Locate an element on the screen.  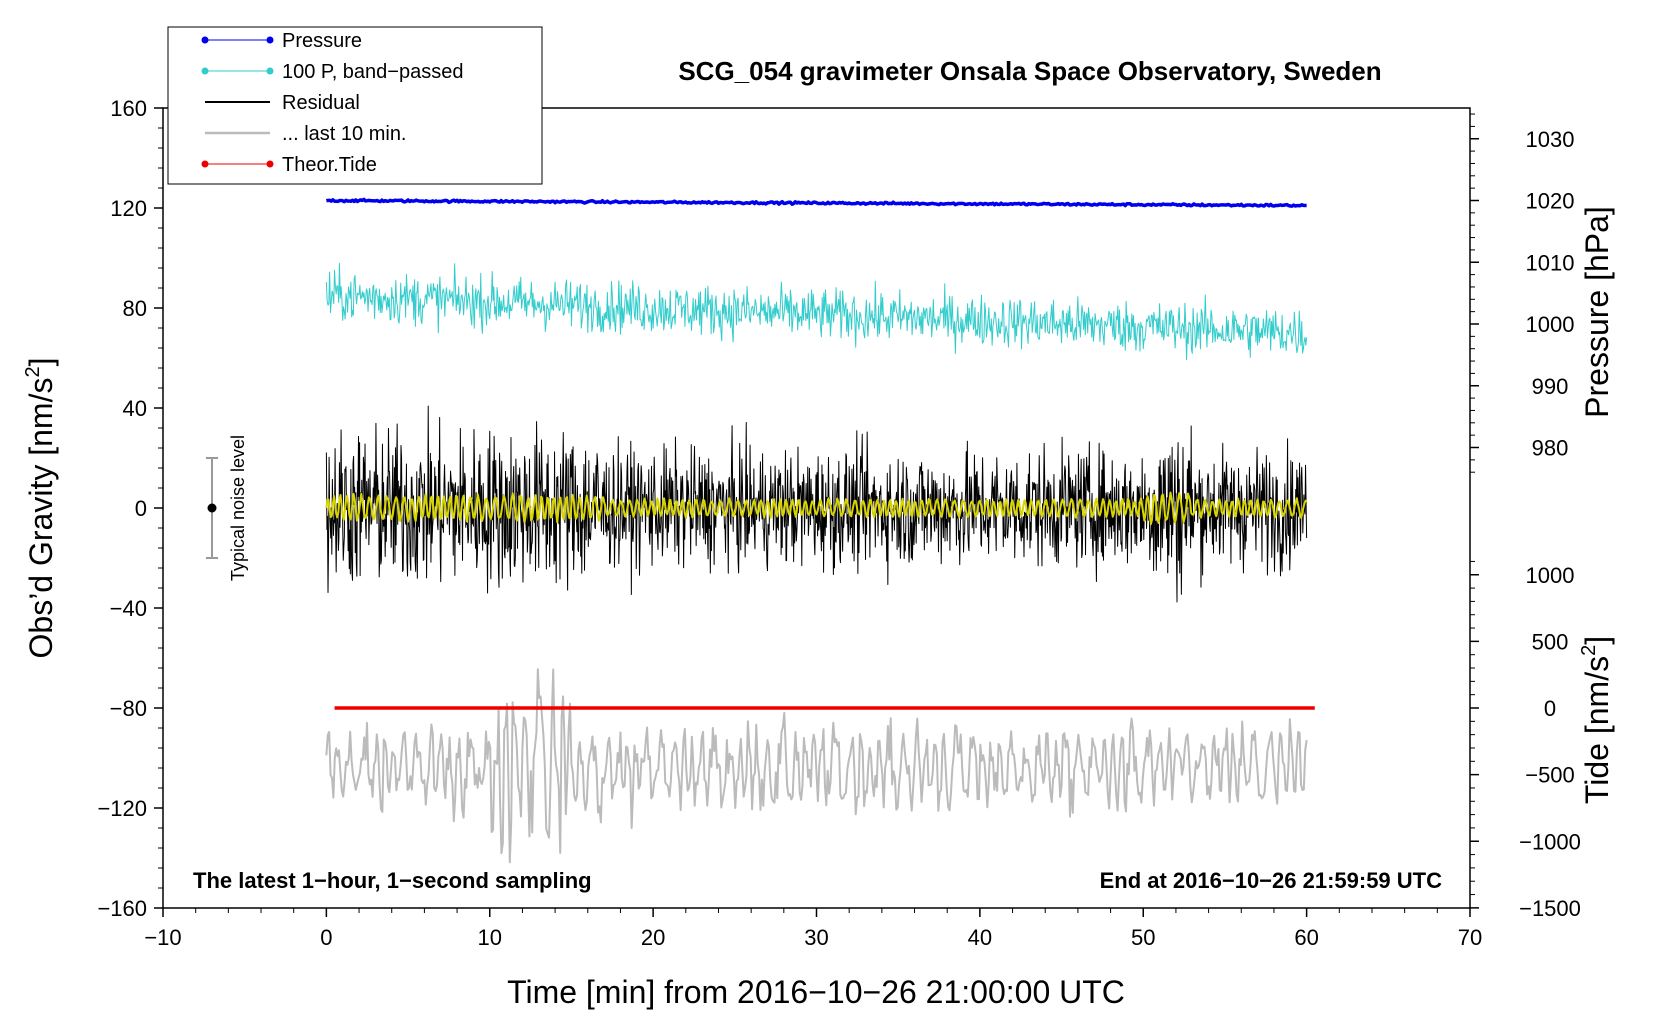
x-tick-label: 30 is located at coordinates (816, 937).